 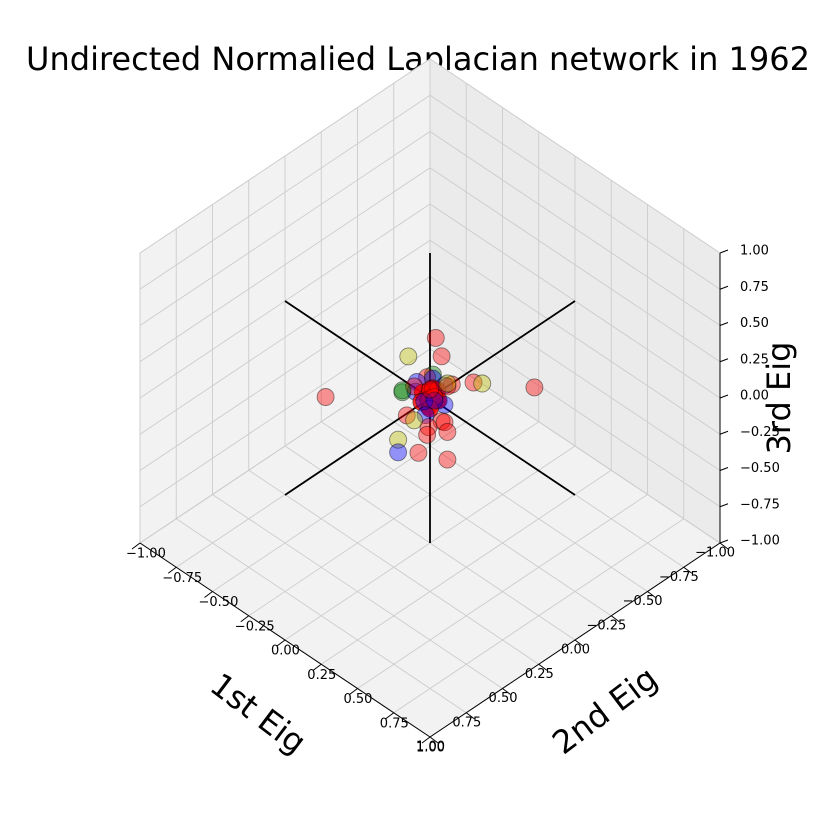 What do you see at coordinates (321, 675) in the screenshot?
I see `y-tick-label: 0.25` at bounding box center [321, 675].